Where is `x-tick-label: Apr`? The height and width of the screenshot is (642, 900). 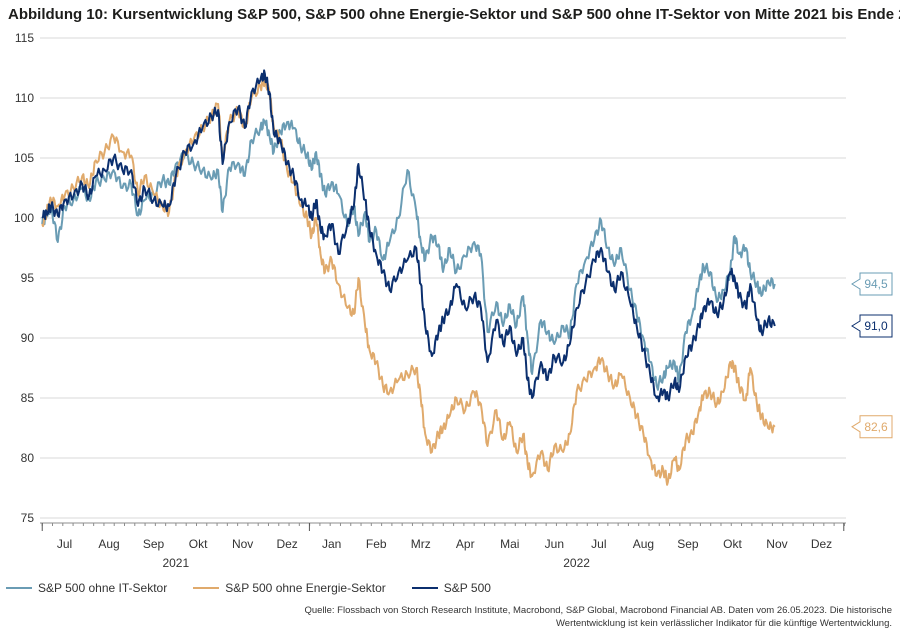 x-tick-label: Apr is located at coordinates (465, 544).